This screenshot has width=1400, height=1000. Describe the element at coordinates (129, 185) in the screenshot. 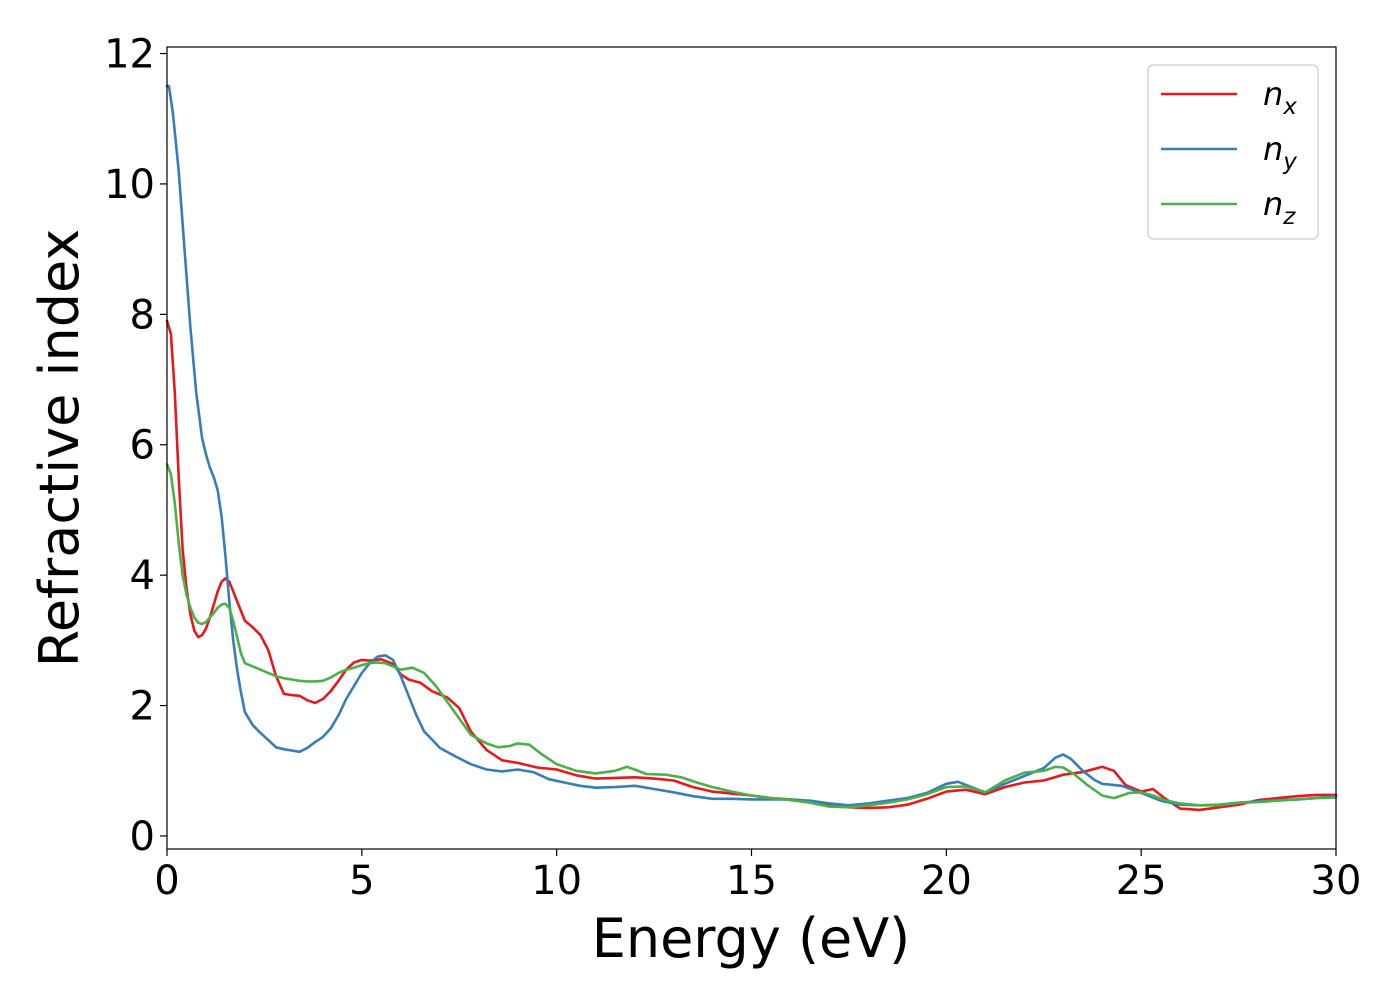

I see `y-tick-label: 10` at that location.